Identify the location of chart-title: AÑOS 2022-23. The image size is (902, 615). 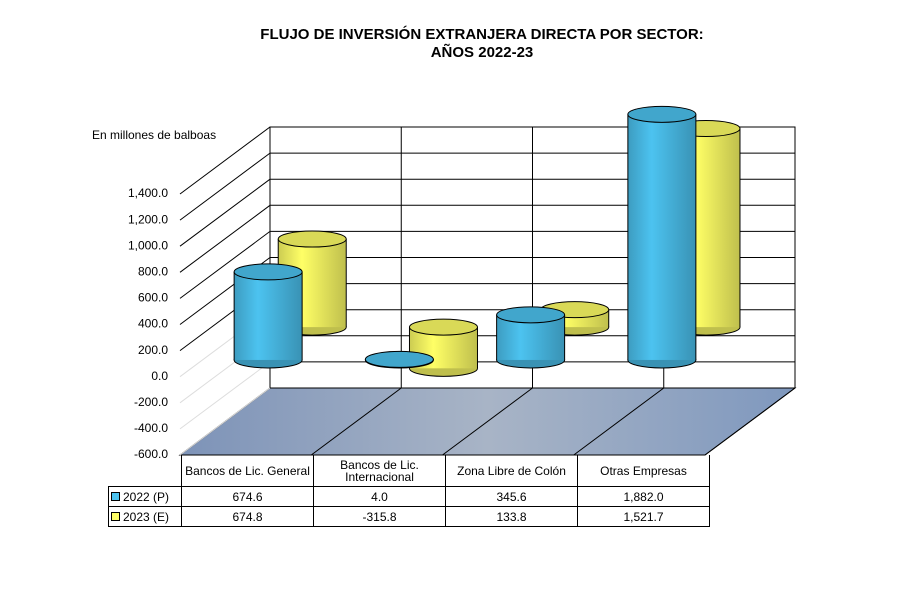
(482, 52).